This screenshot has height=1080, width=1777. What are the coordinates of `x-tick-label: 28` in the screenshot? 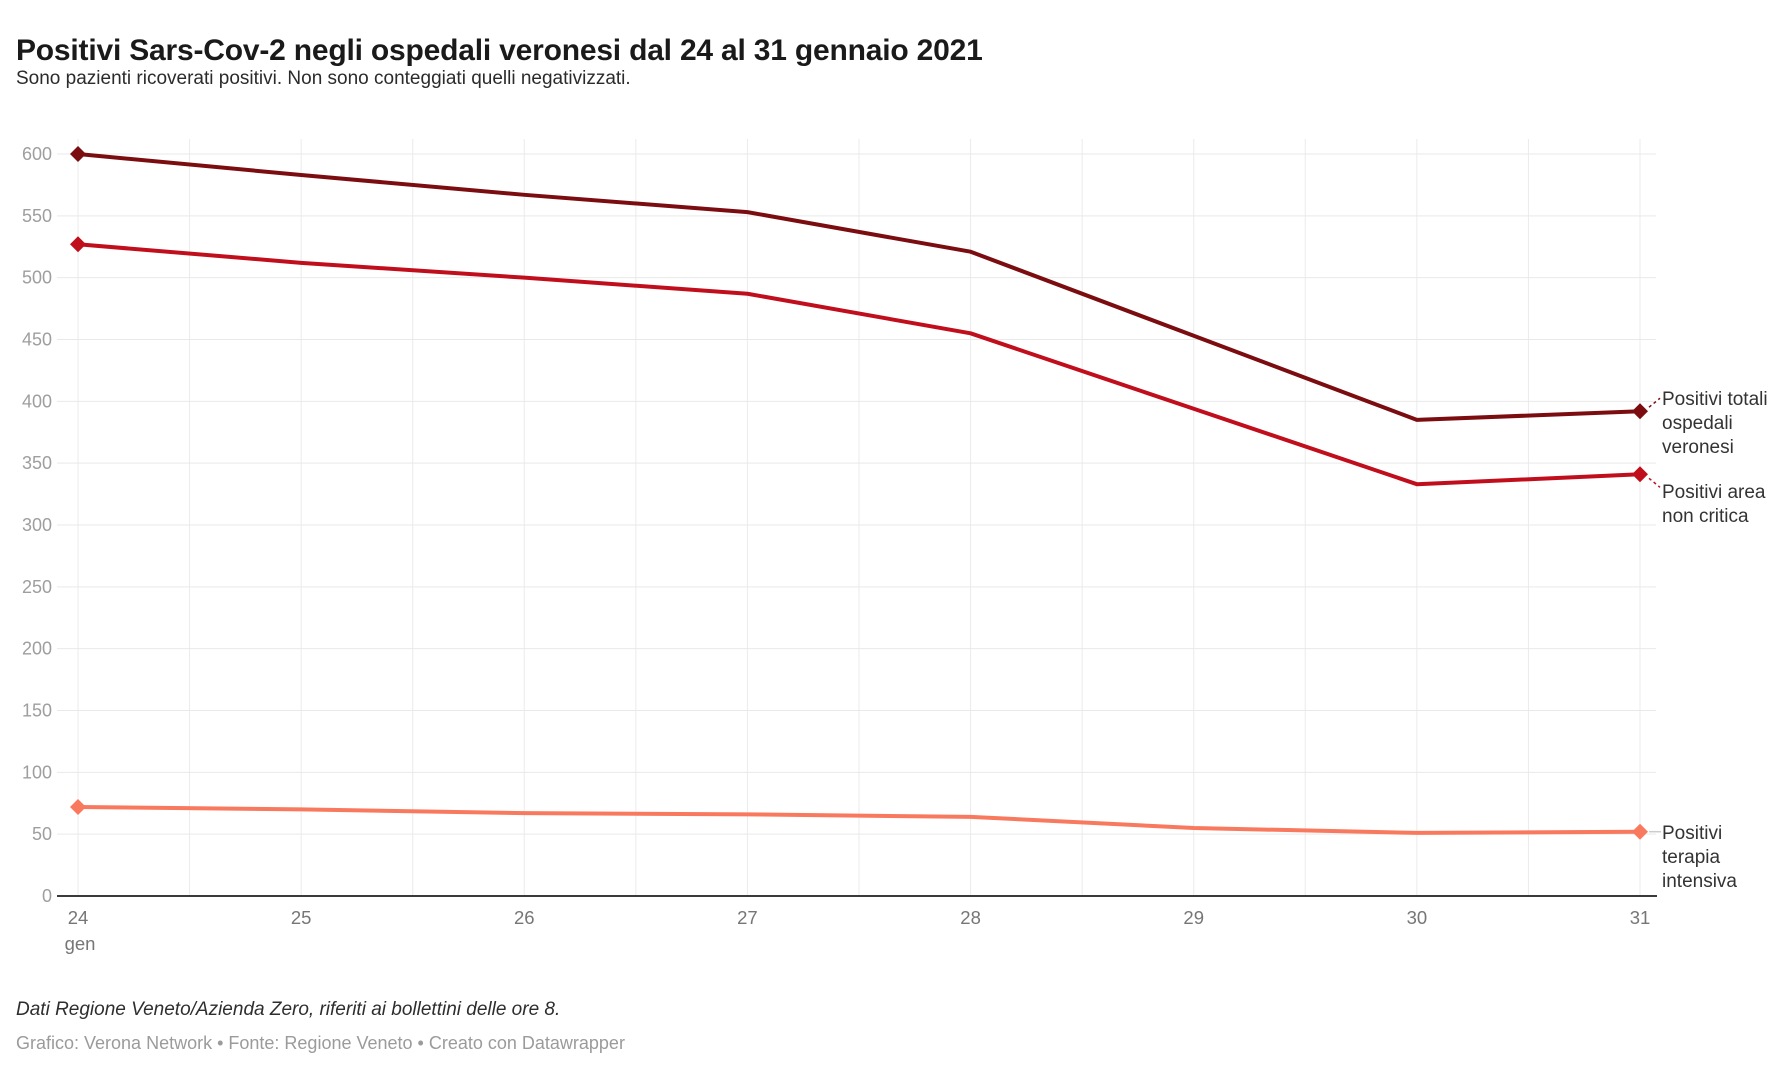 It's located at (970, 917).